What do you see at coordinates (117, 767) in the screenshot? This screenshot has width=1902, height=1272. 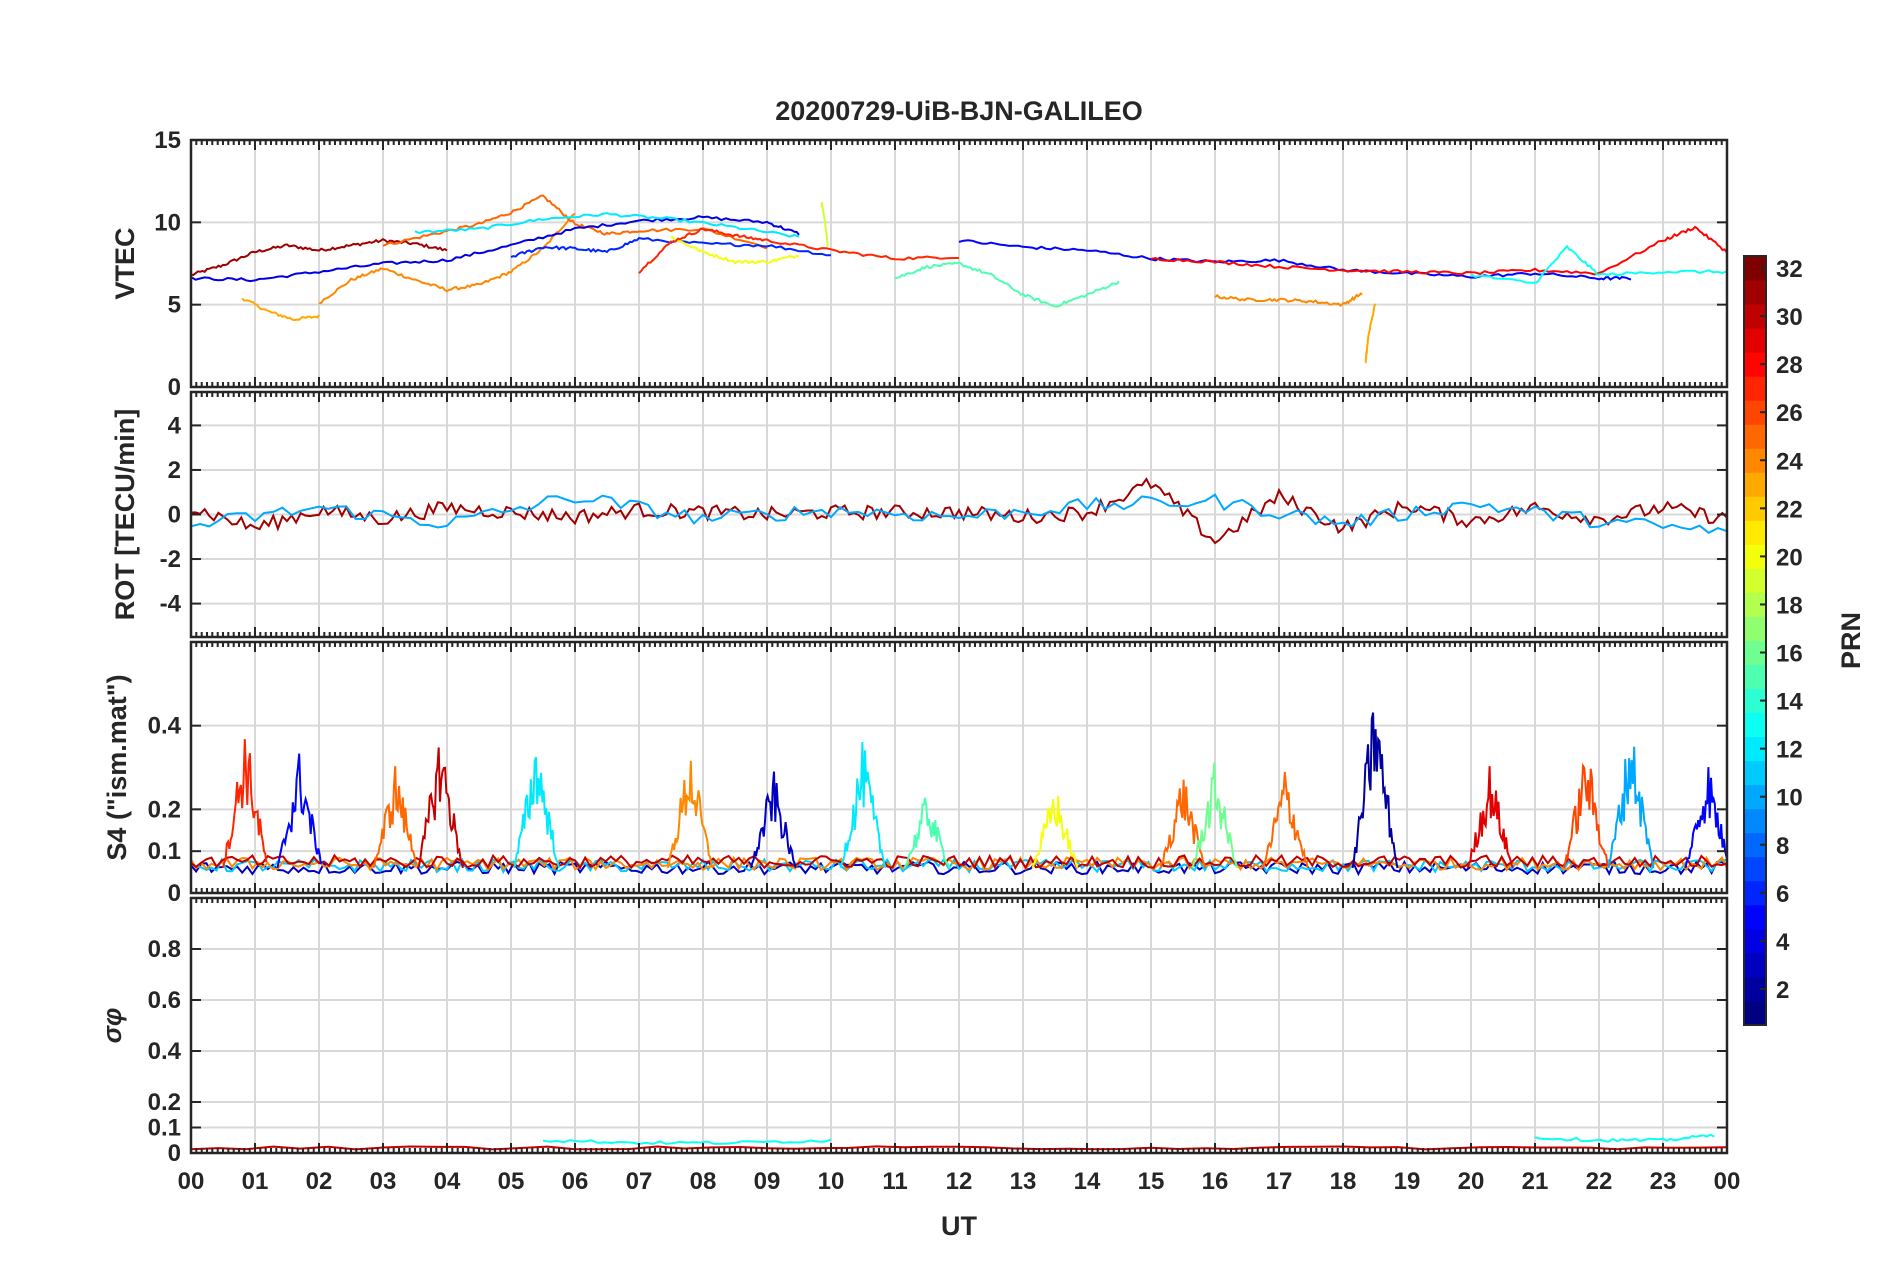 I see `y-axis-label: S4 ("ism.mat")` at bounding box center [117, 767].